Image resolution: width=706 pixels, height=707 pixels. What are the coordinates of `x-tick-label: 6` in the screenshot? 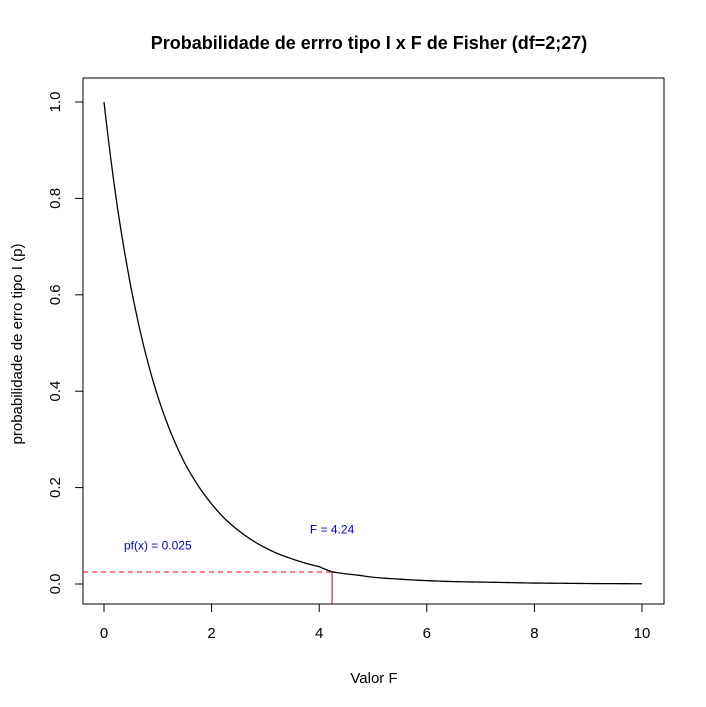 It's located at (427, 633).